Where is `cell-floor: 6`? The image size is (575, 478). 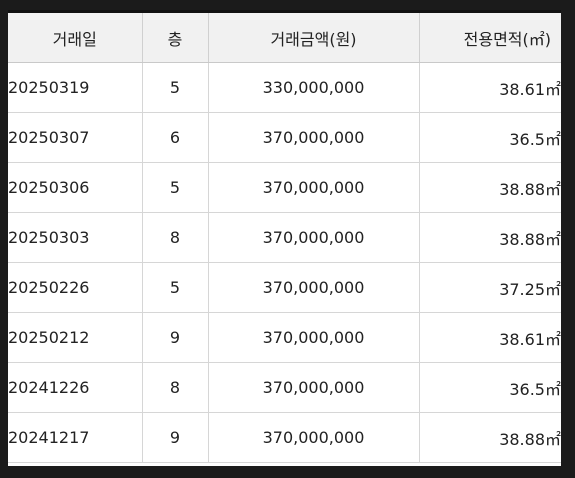
cell-floor: 6 is located at coordinates (175, 137).